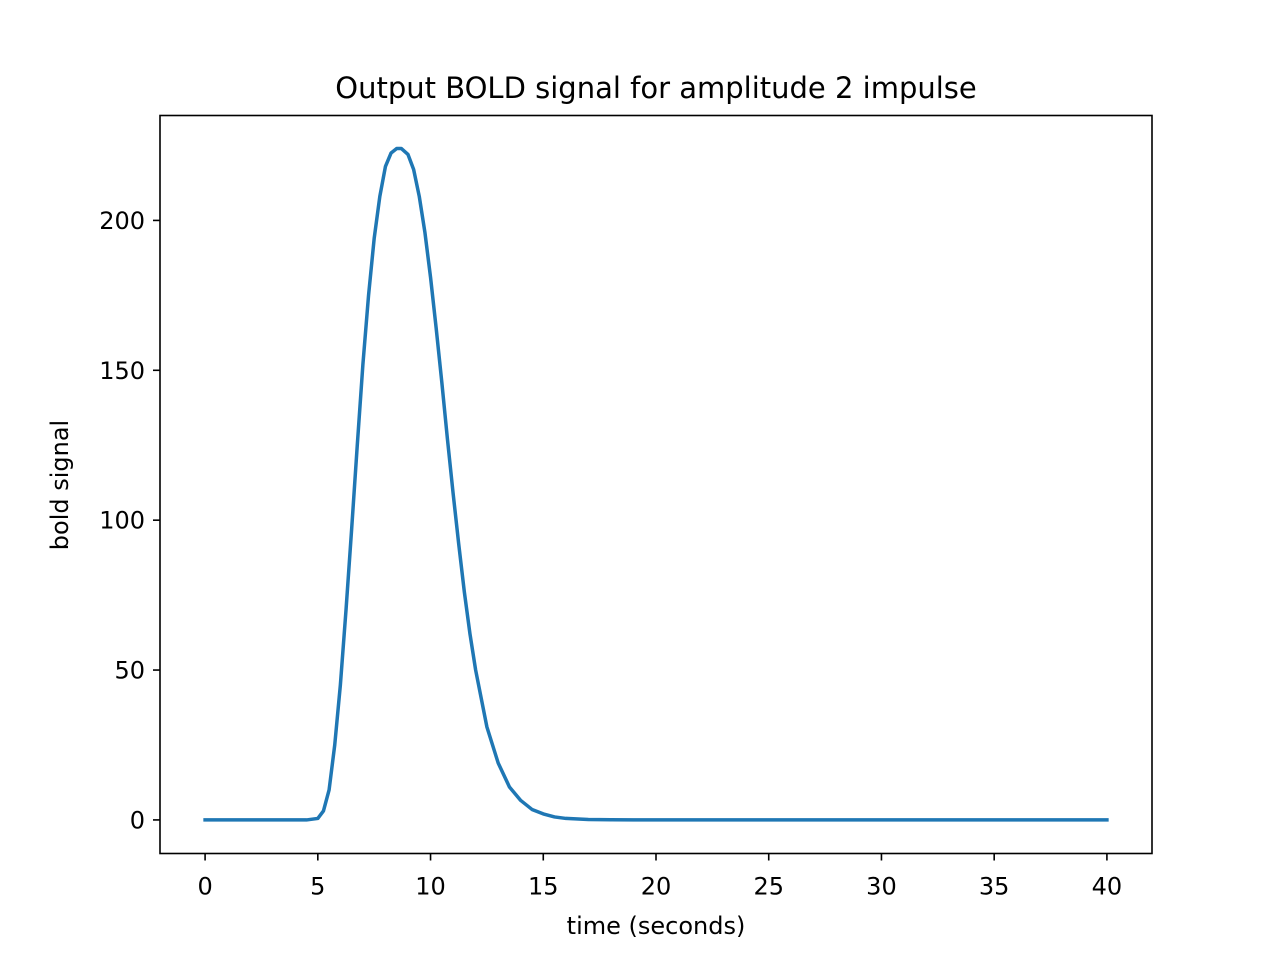 The height and width of the screenshot is (960, 1280). Describe the element at coordinates (430, 887) in the screenshot. I see `x-tick-label: 10` at that location.